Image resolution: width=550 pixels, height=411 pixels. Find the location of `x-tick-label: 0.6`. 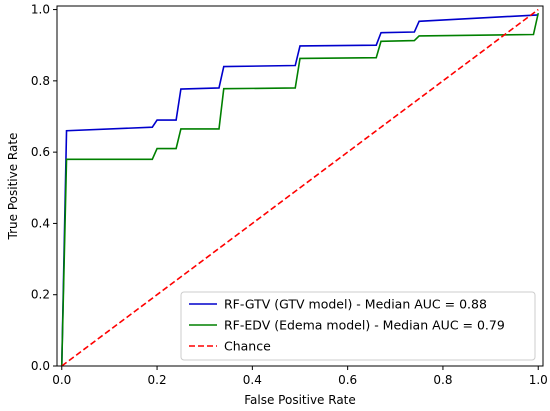

x-tick-label: 0.6 is located at coordinates (347, 380).